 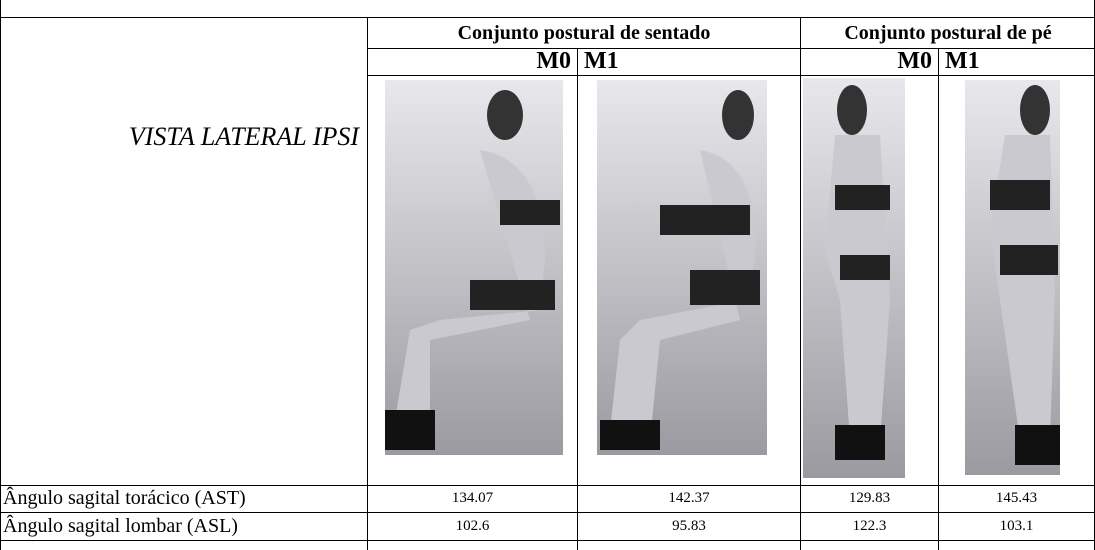 What do you see at coordinates (948, 33) in the screenshot?
I see `group-header: Conjunto postural de pé` at bounding box center [948, 33].